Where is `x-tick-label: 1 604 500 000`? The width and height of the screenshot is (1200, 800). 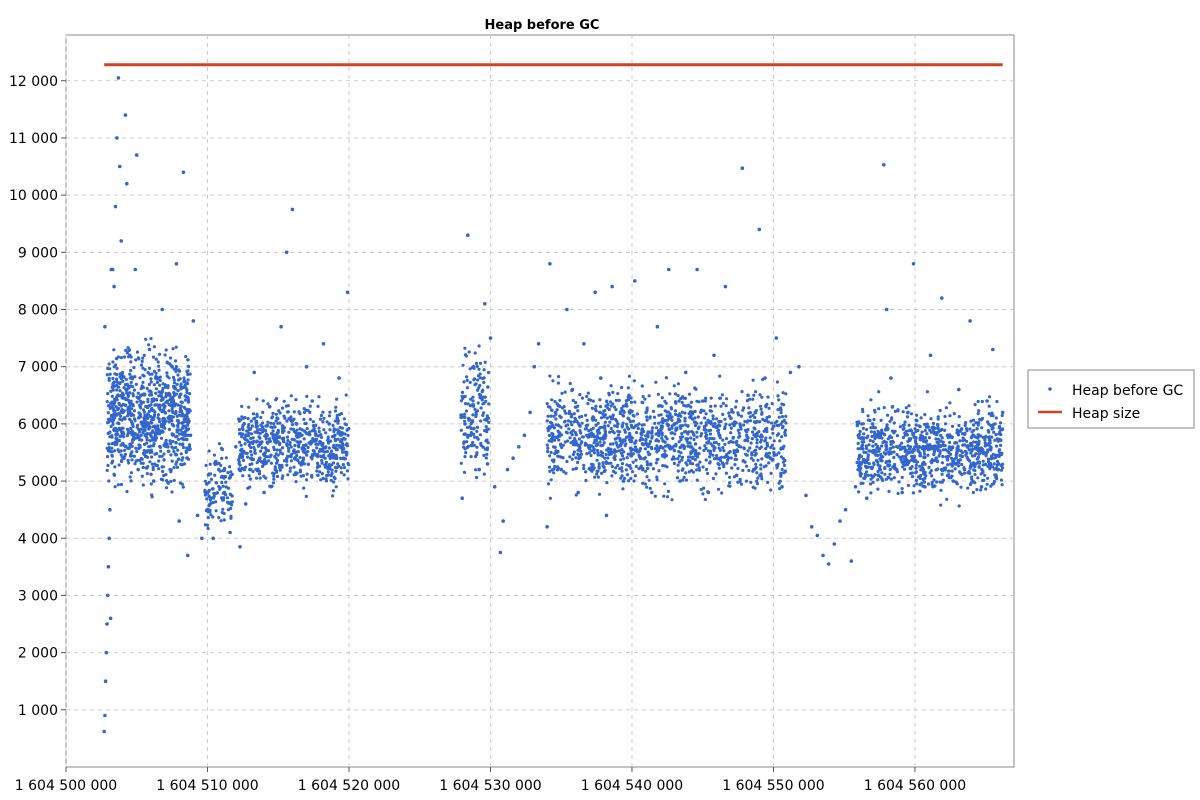 x-tick-label: 1 604 500 000 is located at coordinates (66, 786).